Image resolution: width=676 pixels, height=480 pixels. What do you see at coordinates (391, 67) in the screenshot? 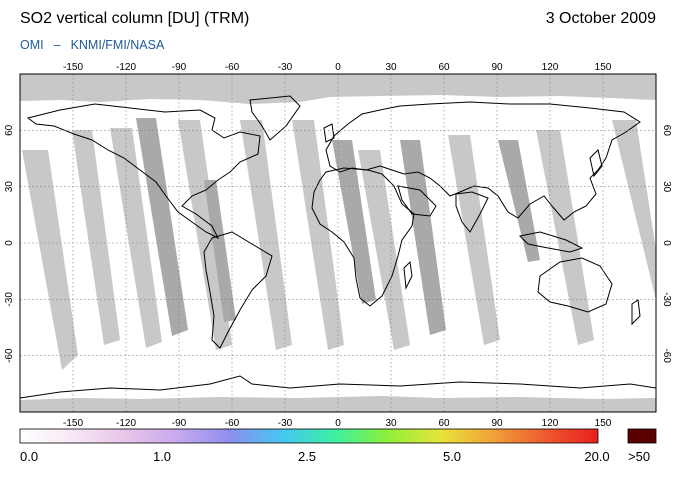
I see `lon-tick-top-6: 30` at bounding box center [391, 67].